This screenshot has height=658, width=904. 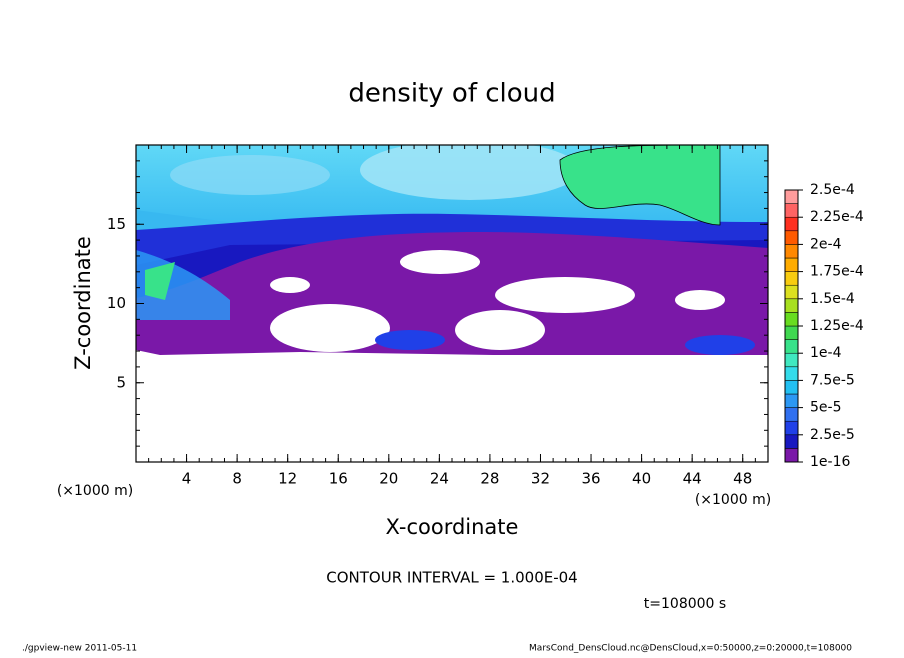 I want to click on x-axis-title: X-coordinate, so click(x=452, y=527).